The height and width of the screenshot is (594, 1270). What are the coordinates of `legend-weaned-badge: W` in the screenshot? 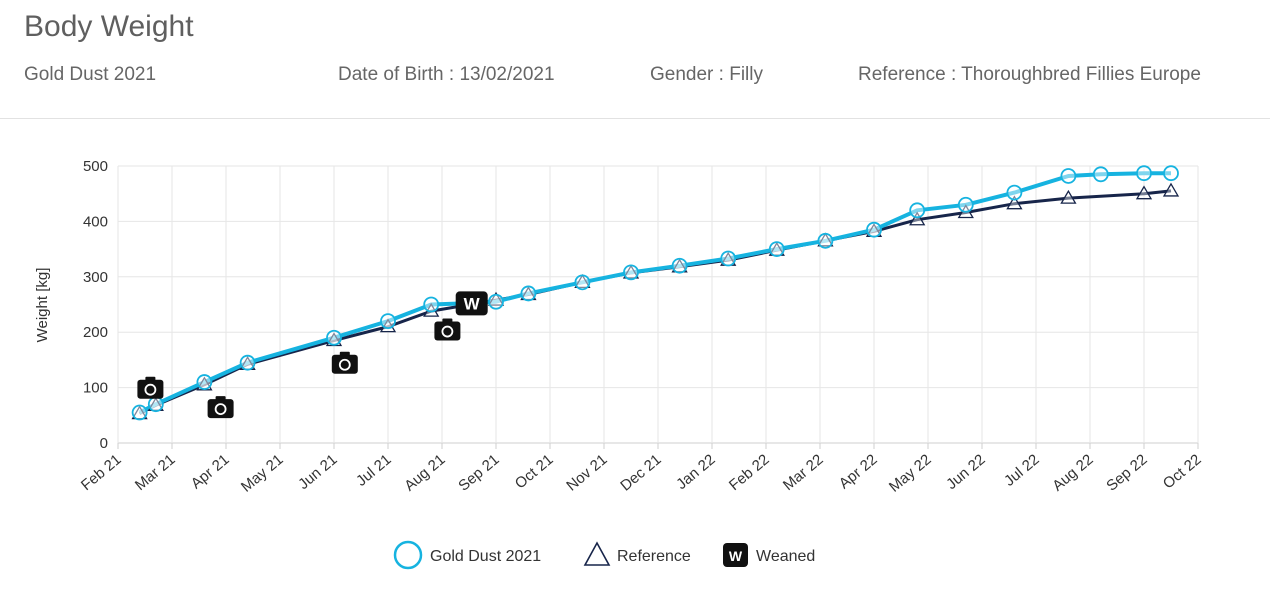 It's located at (736, 556).